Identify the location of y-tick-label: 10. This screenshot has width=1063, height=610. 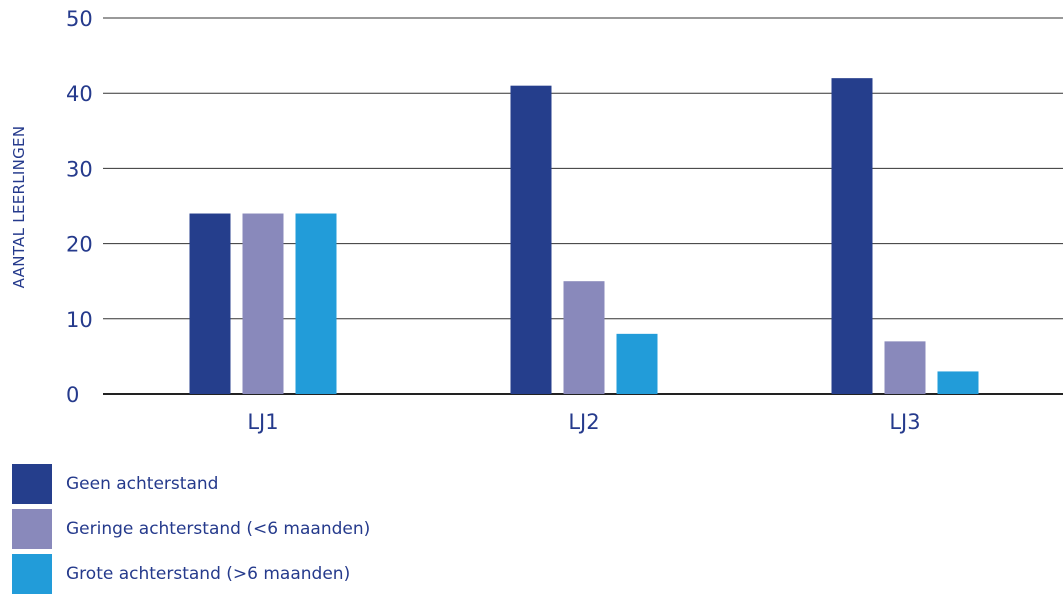
(79, 320).